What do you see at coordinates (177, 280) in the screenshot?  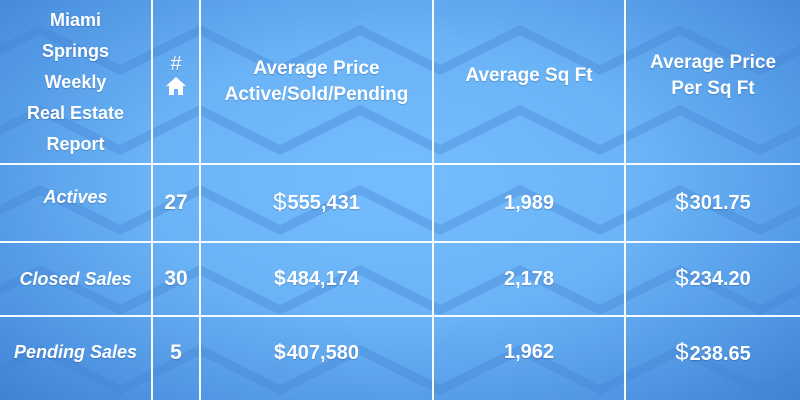 I see `count-closed-sales: 30` at bounding box center [177, 280].